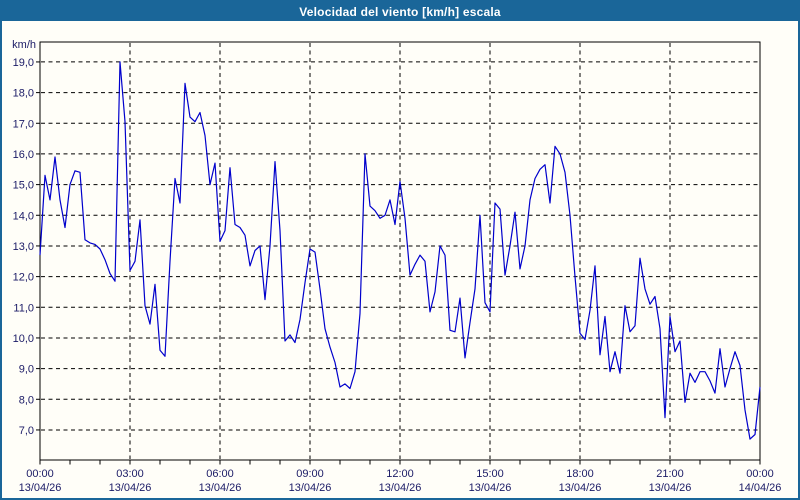 Image resolution: width=800 pixels, height=500 pixels. I want to click on y-tick-label: 14,0, so click(23, 216).